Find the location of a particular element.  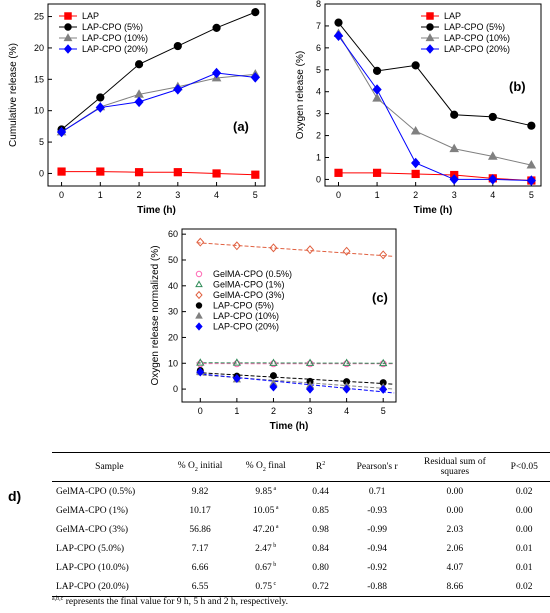

col-header-r2: R2 is located at coordinates (321, 467).